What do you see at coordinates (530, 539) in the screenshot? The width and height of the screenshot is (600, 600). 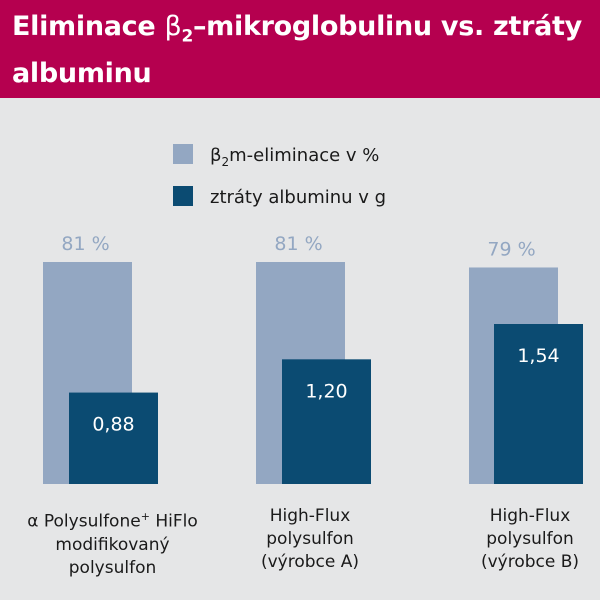 I see `category-label-3: High-Flux polysulfon (výrobce B)` at bounding box center [530, 539].